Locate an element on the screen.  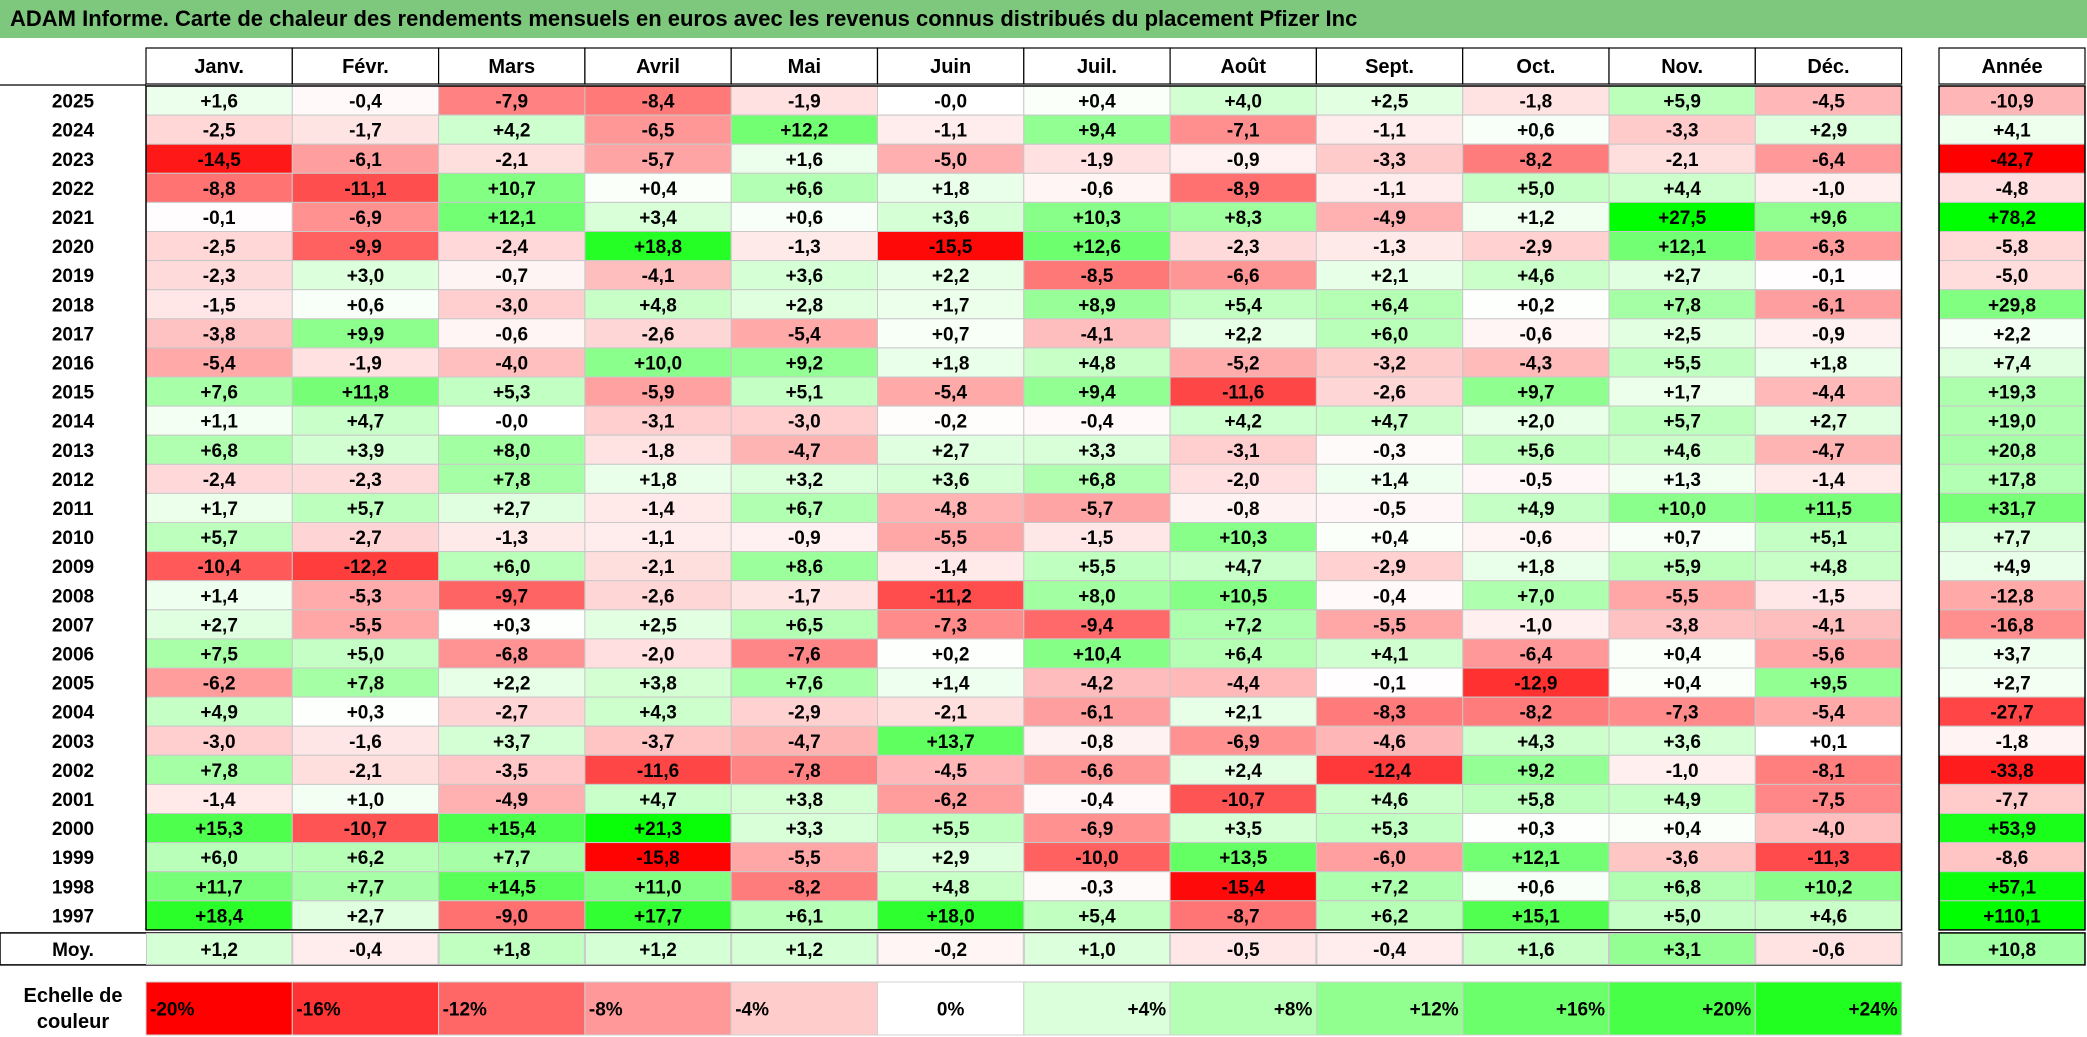
cell-value: -1,7 is located at coordinates (365, 131).